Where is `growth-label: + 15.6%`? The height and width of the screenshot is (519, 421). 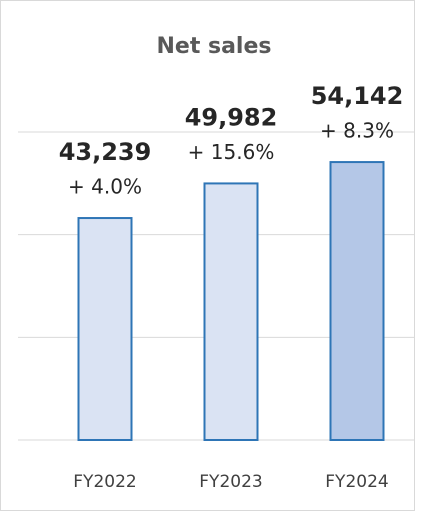 growth-label: + 15.6% is located at coordinates (231, 152).